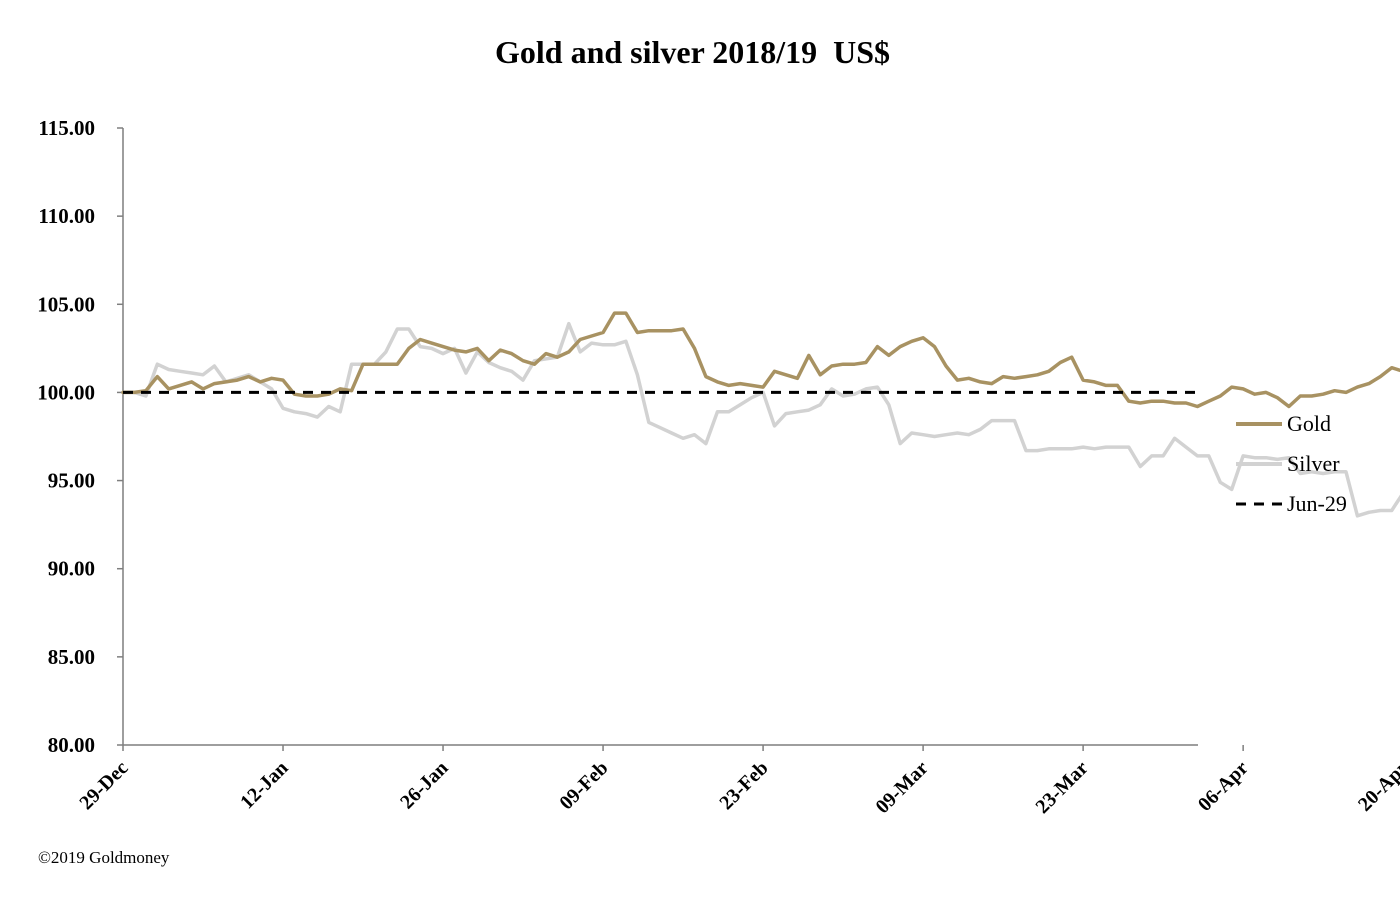 The width and height of the screenshot is (1400, 910). What do you see at coordinates (71, 657) in the screenshot?
I see `y-tick-label: 85.00` at bounding box center [71, 657].